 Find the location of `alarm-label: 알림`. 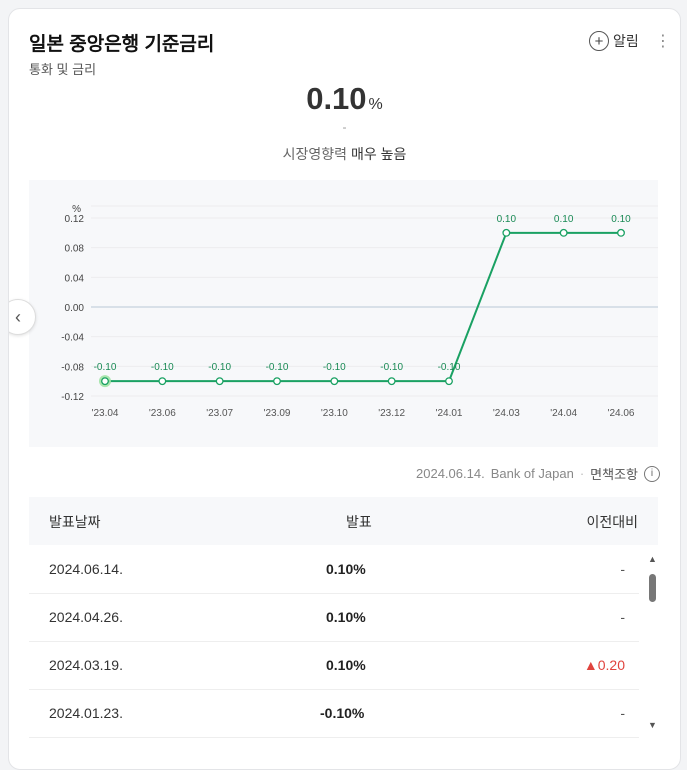

alarm-label: 알림 is located at coordinates (626, 41).